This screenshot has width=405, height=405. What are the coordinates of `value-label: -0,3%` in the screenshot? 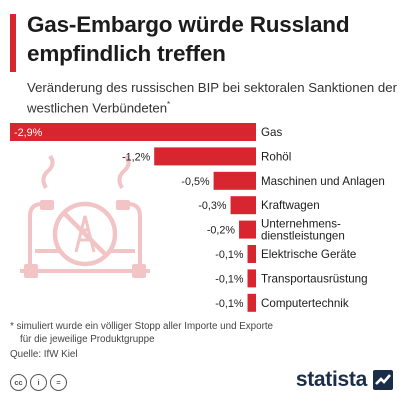 It's located at (212, 206).